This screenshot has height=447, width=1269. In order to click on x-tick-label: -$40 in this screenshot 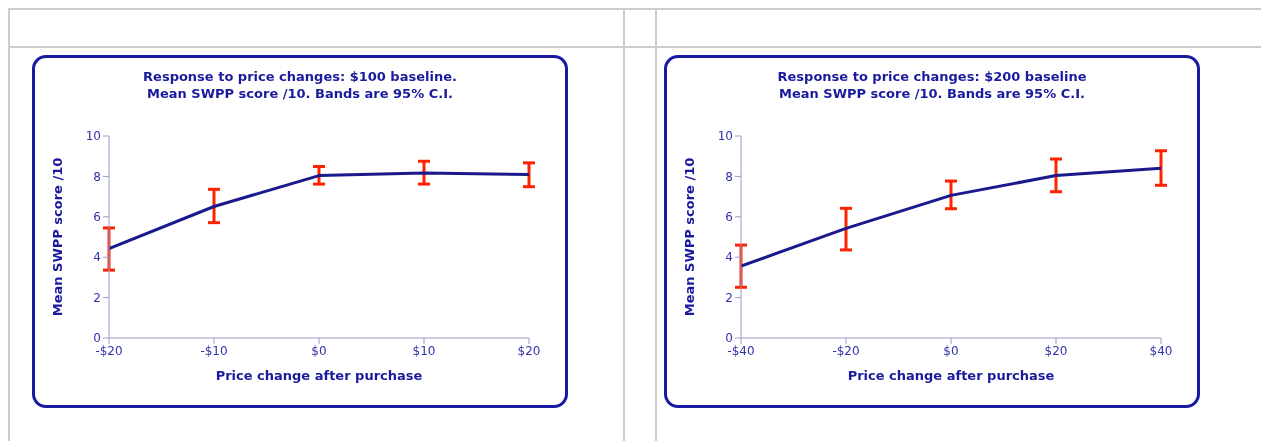, I will do `click(741, 350)`.